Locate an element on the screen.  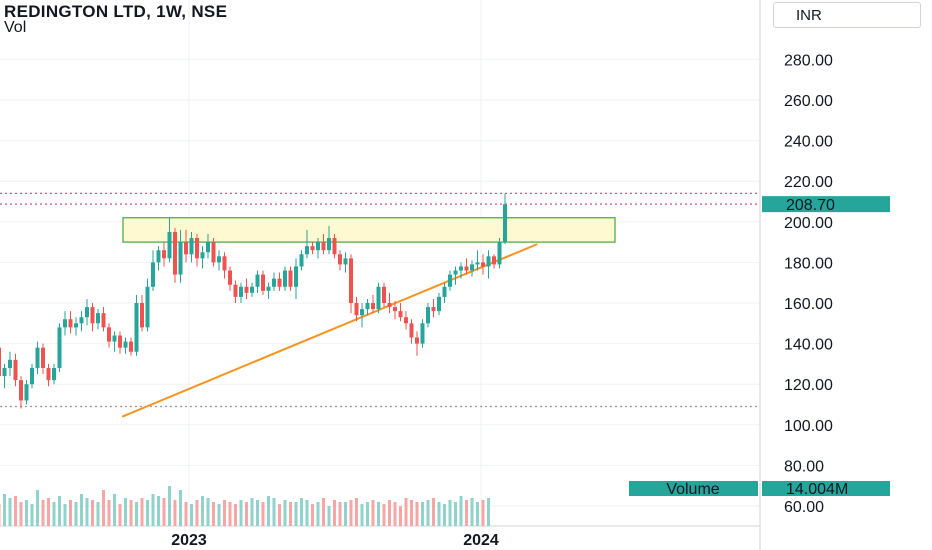
y-tick-label: 80.00 is located at coordinates (804, 466).